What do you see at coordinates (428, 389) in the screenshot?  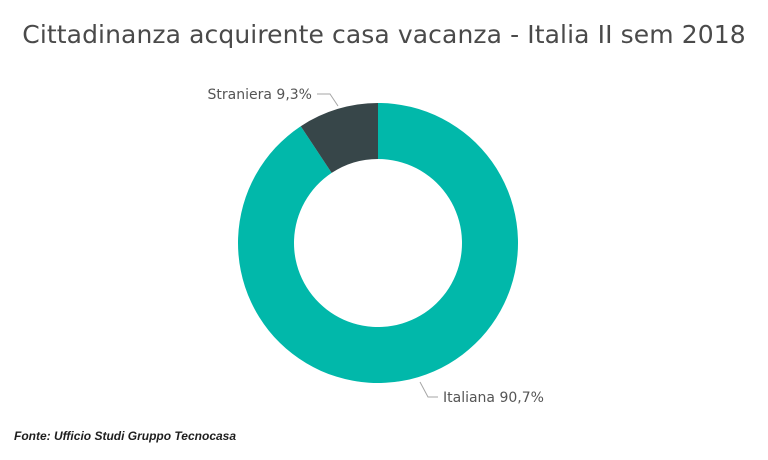 I see `leader-line-italiana` at bounding box center [428, 389].